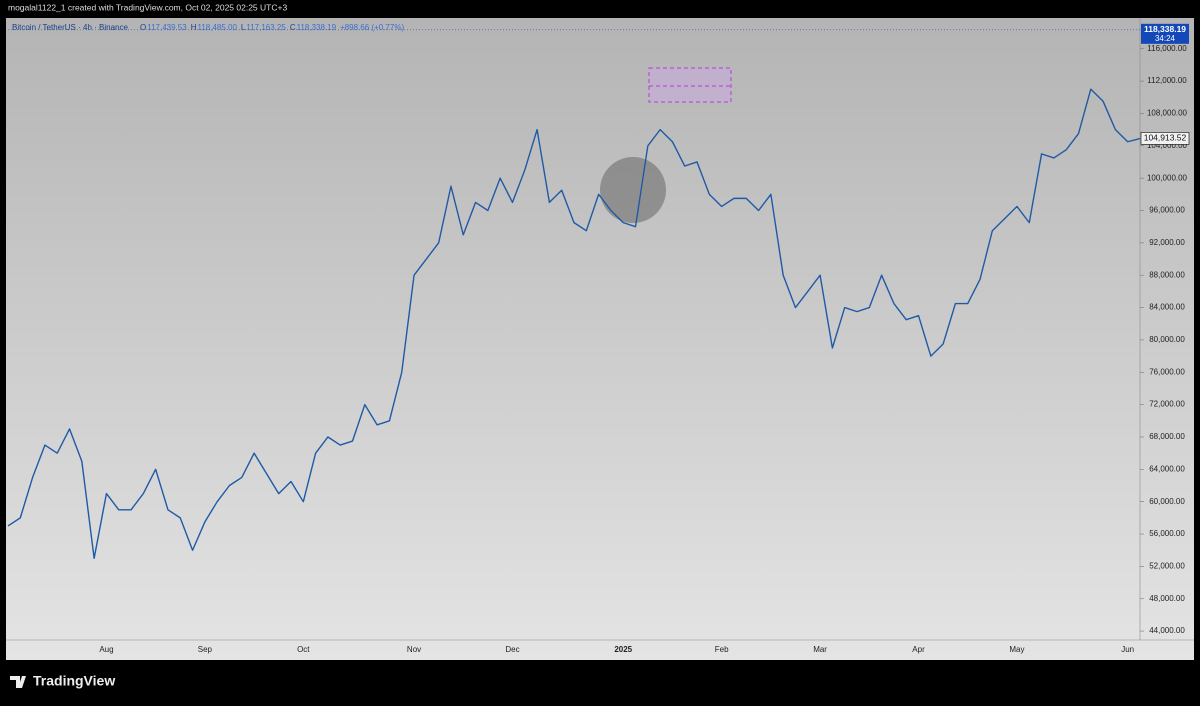 Image resolution: width=1200 pixels, height=706 pixels. I want to click on ohlc-value: 118,485.00, so click(217, 27).